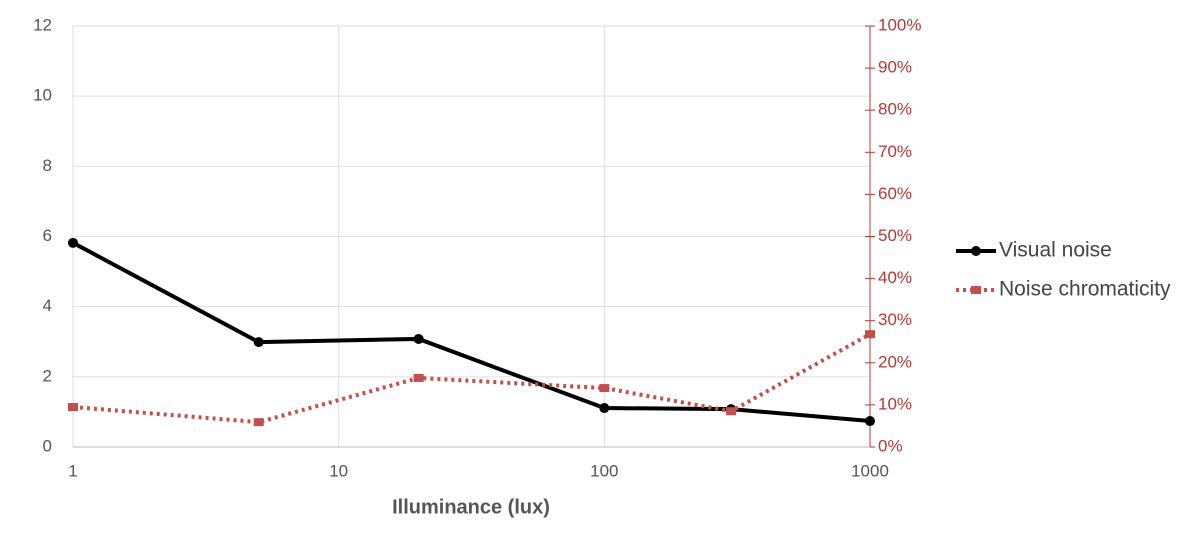  What do you see at coordinates (870, 470) in the screenshot?
I see `x-tick-label: 1000` at bounding box center [870, 470].